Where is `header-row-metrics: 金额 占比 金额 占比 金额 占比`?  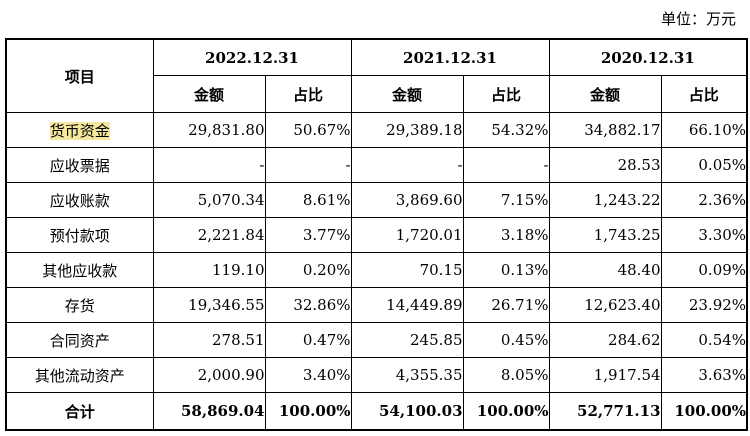 header-row-metrics: 金额 占比 金额 占比 金额 占比 is located at coordinates (377, 94).